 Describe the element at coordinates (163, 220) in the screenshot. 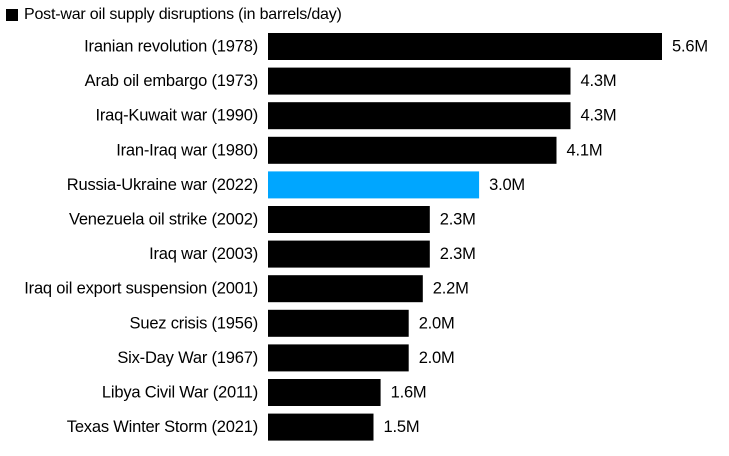

I see `category-label-5: Venezuela oil strike (2002)` at that location.